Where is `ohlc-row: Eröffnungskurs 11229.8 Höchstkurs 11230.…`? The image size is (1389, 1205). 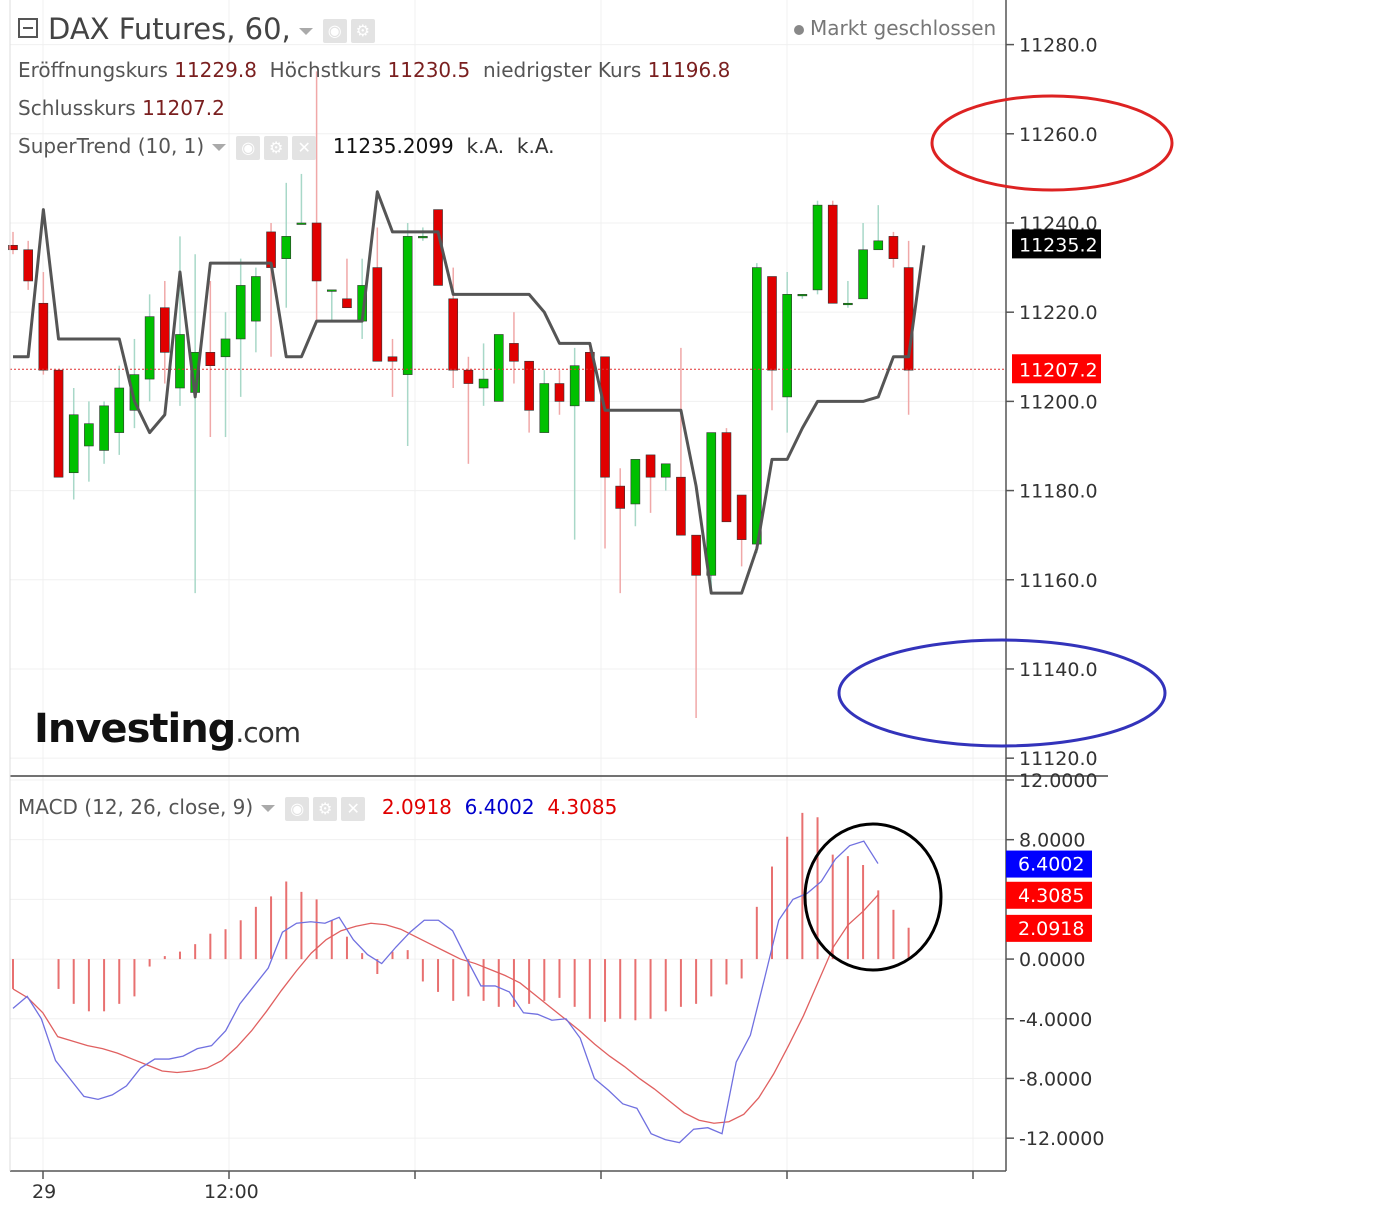 ohlc-row: Eröffnungskurs 11229.8 Höchstkurs 11230.… is located at coordinates (374, 70).